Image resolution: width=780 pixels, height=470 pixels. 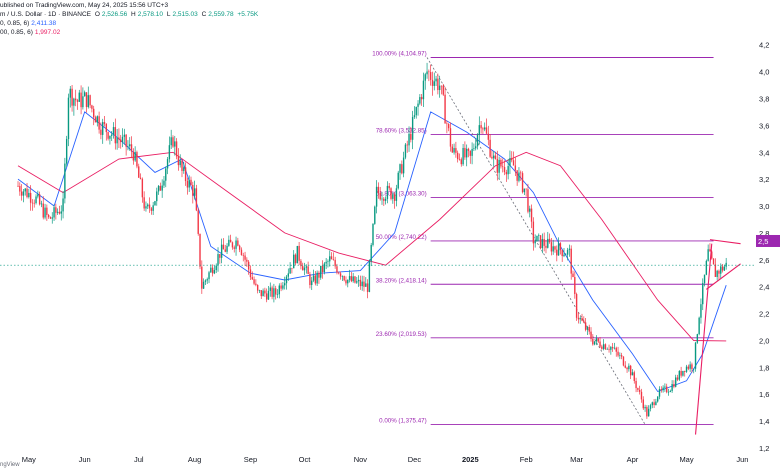 I want to click on trendlines, so click(x=717, y=337).